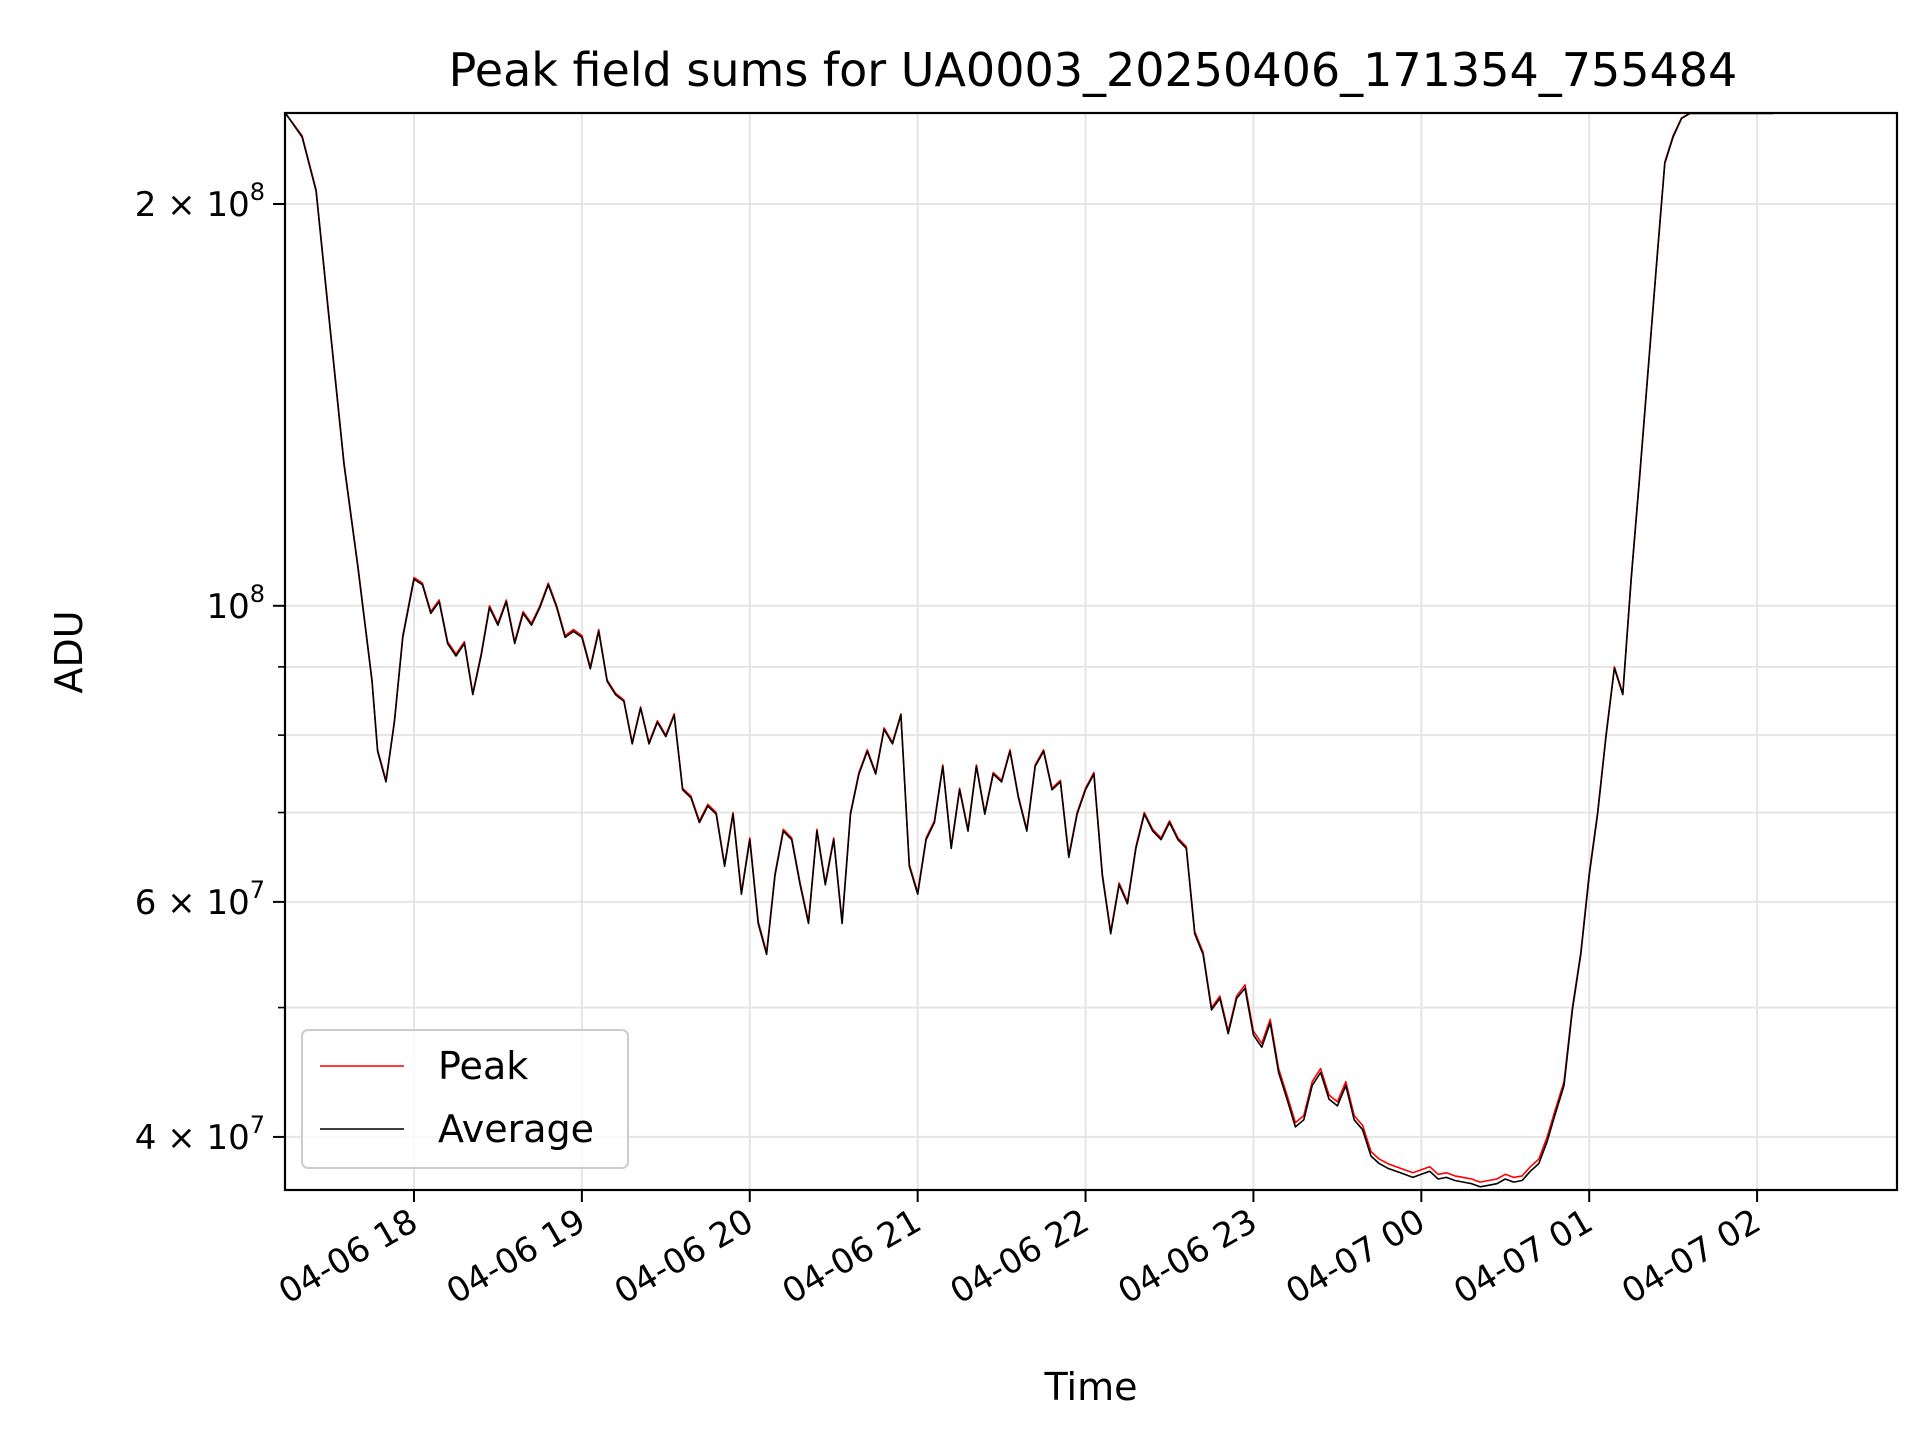  I want to click on y-tick-label: 108, so click(235, 603).